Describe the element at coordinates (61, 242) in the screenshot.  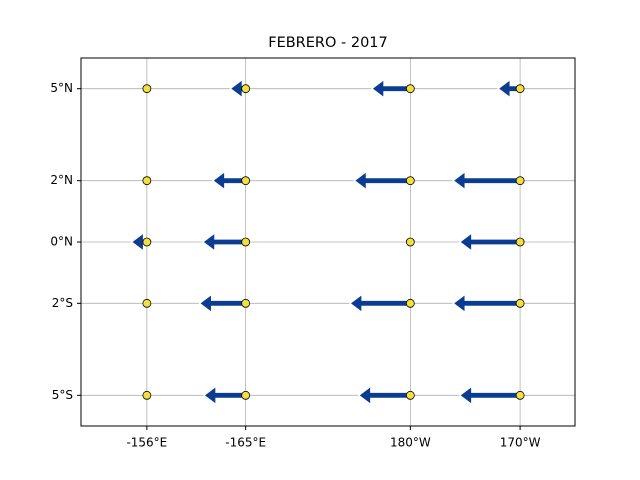
I see `y-tick-label: 0°N` at that location.